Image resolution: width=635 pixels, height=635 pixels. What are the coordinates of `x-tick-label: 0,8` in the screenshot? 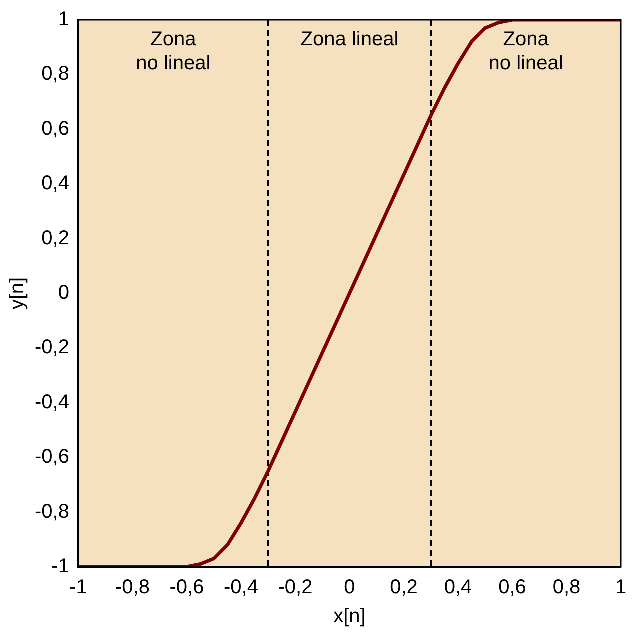 It's located at (566, 587).